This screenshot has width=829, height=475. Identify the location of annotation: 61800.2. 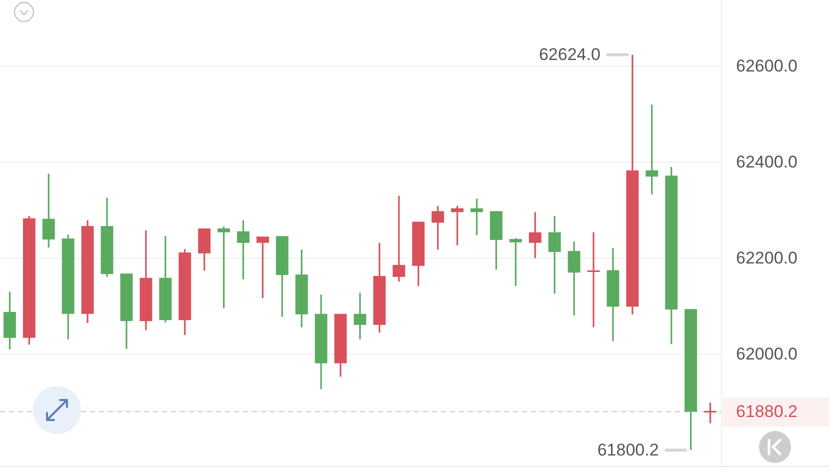
(628, 450).